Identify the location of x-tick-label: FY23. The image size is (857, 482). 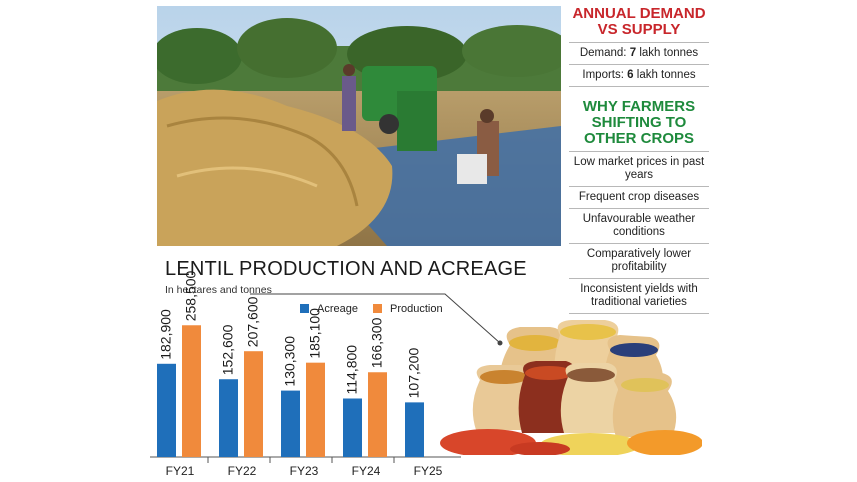
(304, 471).